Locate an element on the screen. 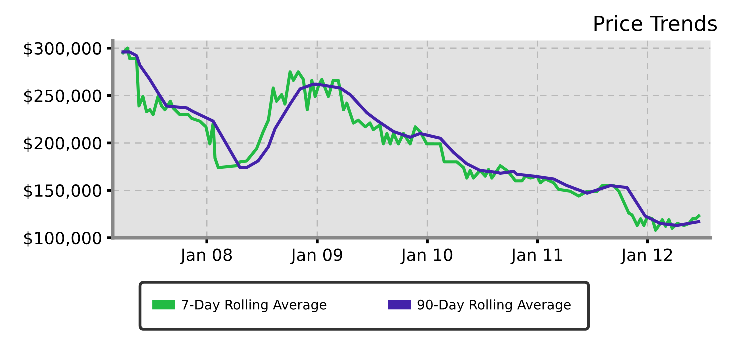  y-tick-label: $300,000 is located at coordinates (63, 50).